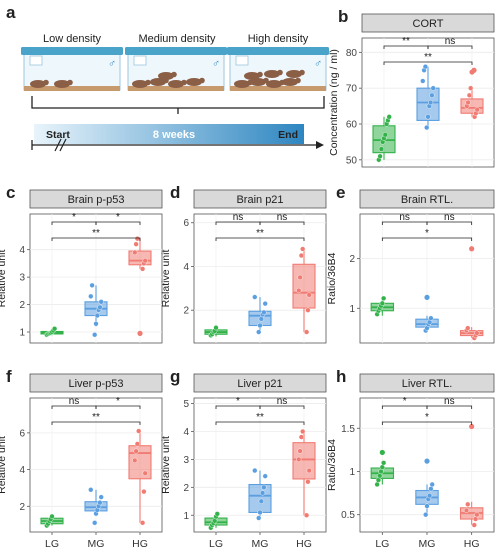 This screenshot has height=556, width=500. What do you see at coordinates (177, 39) in the screenshot?
I see `cage-label-medium: Medium density` at bounding box center [177, 39].